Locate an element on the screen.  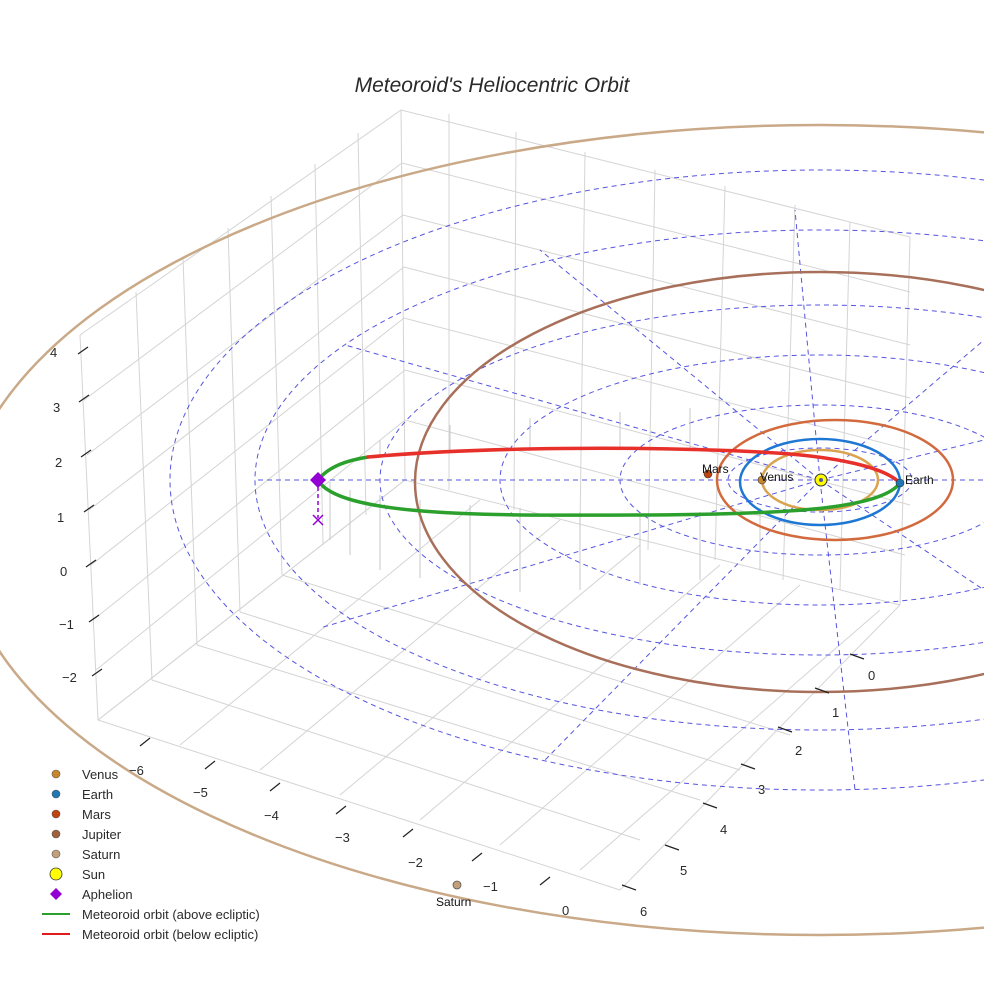
legend-label: Saturn is located at coordinates (101, 854).